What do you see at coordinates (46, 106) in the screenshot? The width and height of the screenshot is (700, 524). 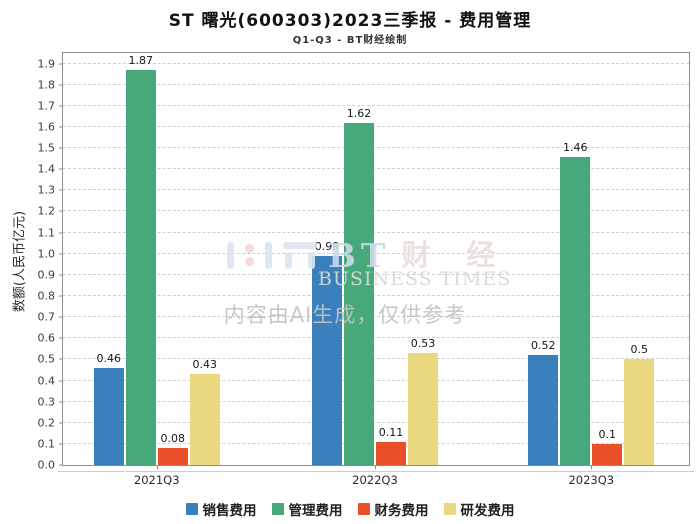 I see `y-tick-label: 1.7` at bounding box center [46, 106].